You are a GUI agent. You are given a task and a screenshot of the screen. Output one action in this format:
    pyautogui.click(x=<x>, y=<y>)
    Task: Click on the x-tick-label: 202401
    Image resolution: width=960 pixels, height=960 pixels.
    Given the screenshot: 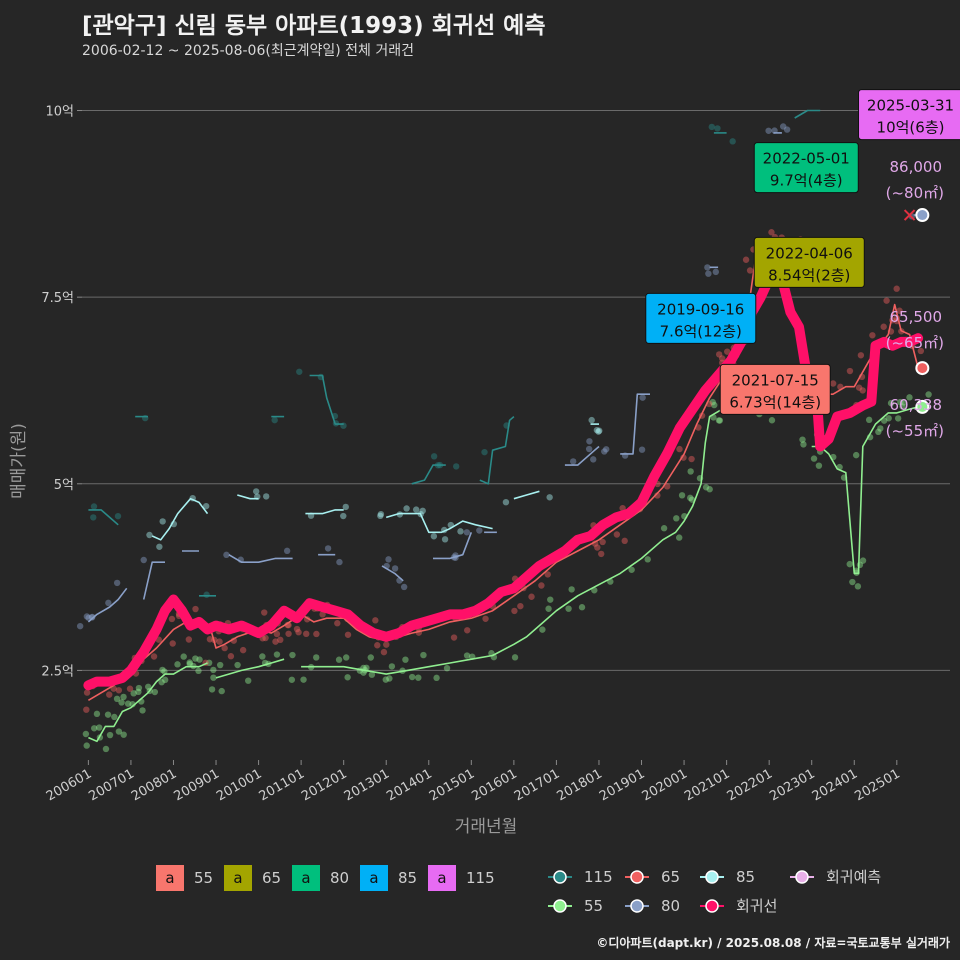 What is the action you would take?
    pyautogui.click(x=835, y=785)
    